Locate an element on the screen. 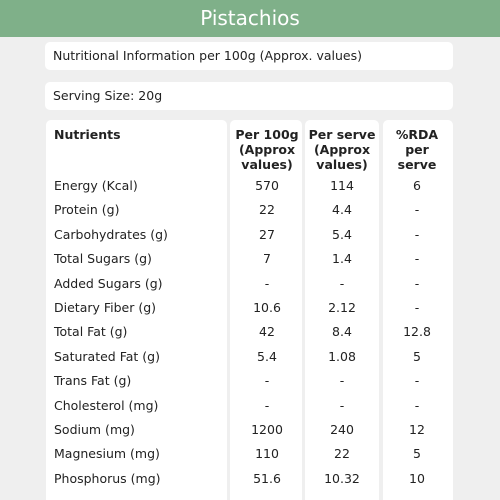 The height and width of the screenshot is (500, 500). nutrient-value: 1200 is located at coordinates (267, 429).